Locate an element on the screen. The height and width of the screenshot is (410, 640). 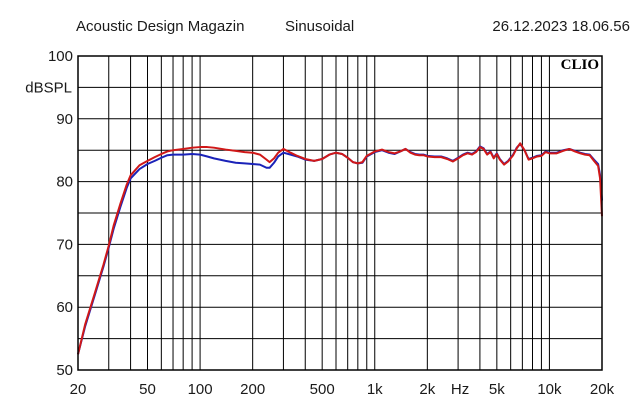
x-tick-label: 50 is located at coordinates (147, 389).